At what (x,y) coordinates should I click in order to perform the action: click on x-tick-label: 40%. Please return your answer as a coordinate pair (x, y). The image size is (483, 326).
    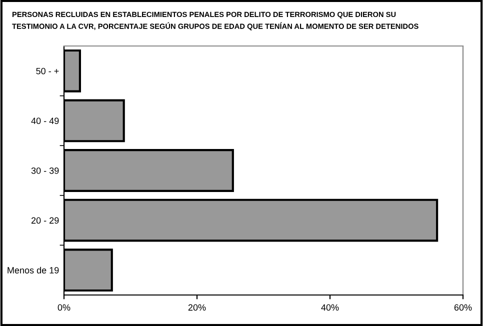
    Looking at the image, I should click on (330, 307).